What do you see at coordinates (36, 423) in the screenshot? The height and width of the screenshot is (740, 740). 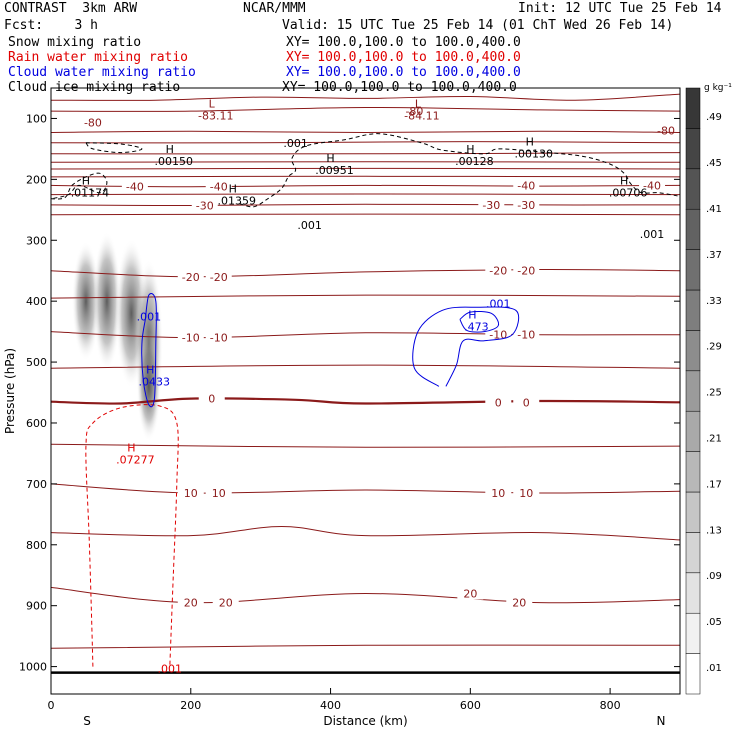 I see `y-tick-label: 600` at bounding box center [36, 423].